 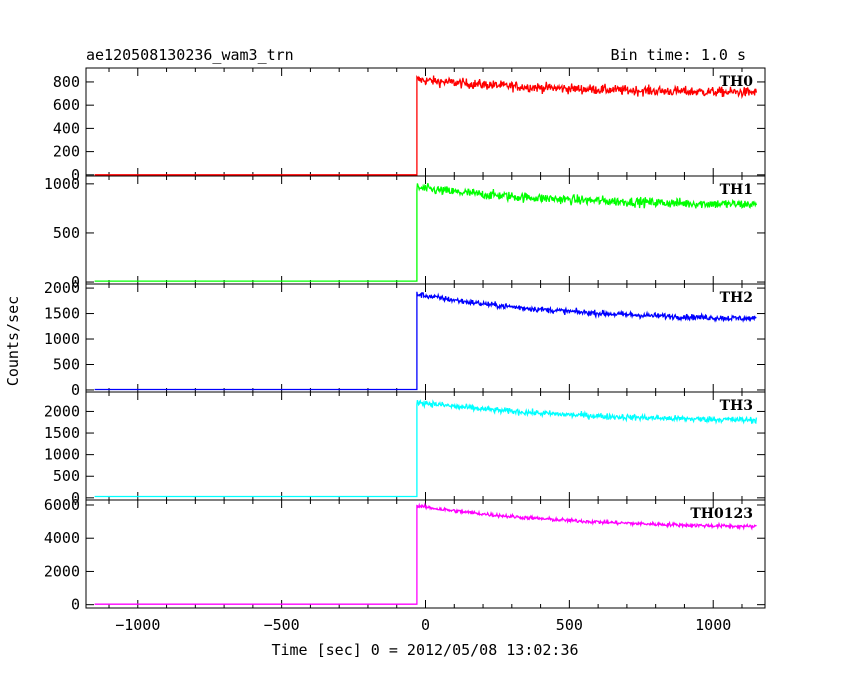 I want to click on panel-name-label: TH2, so click(x=736, y=298).